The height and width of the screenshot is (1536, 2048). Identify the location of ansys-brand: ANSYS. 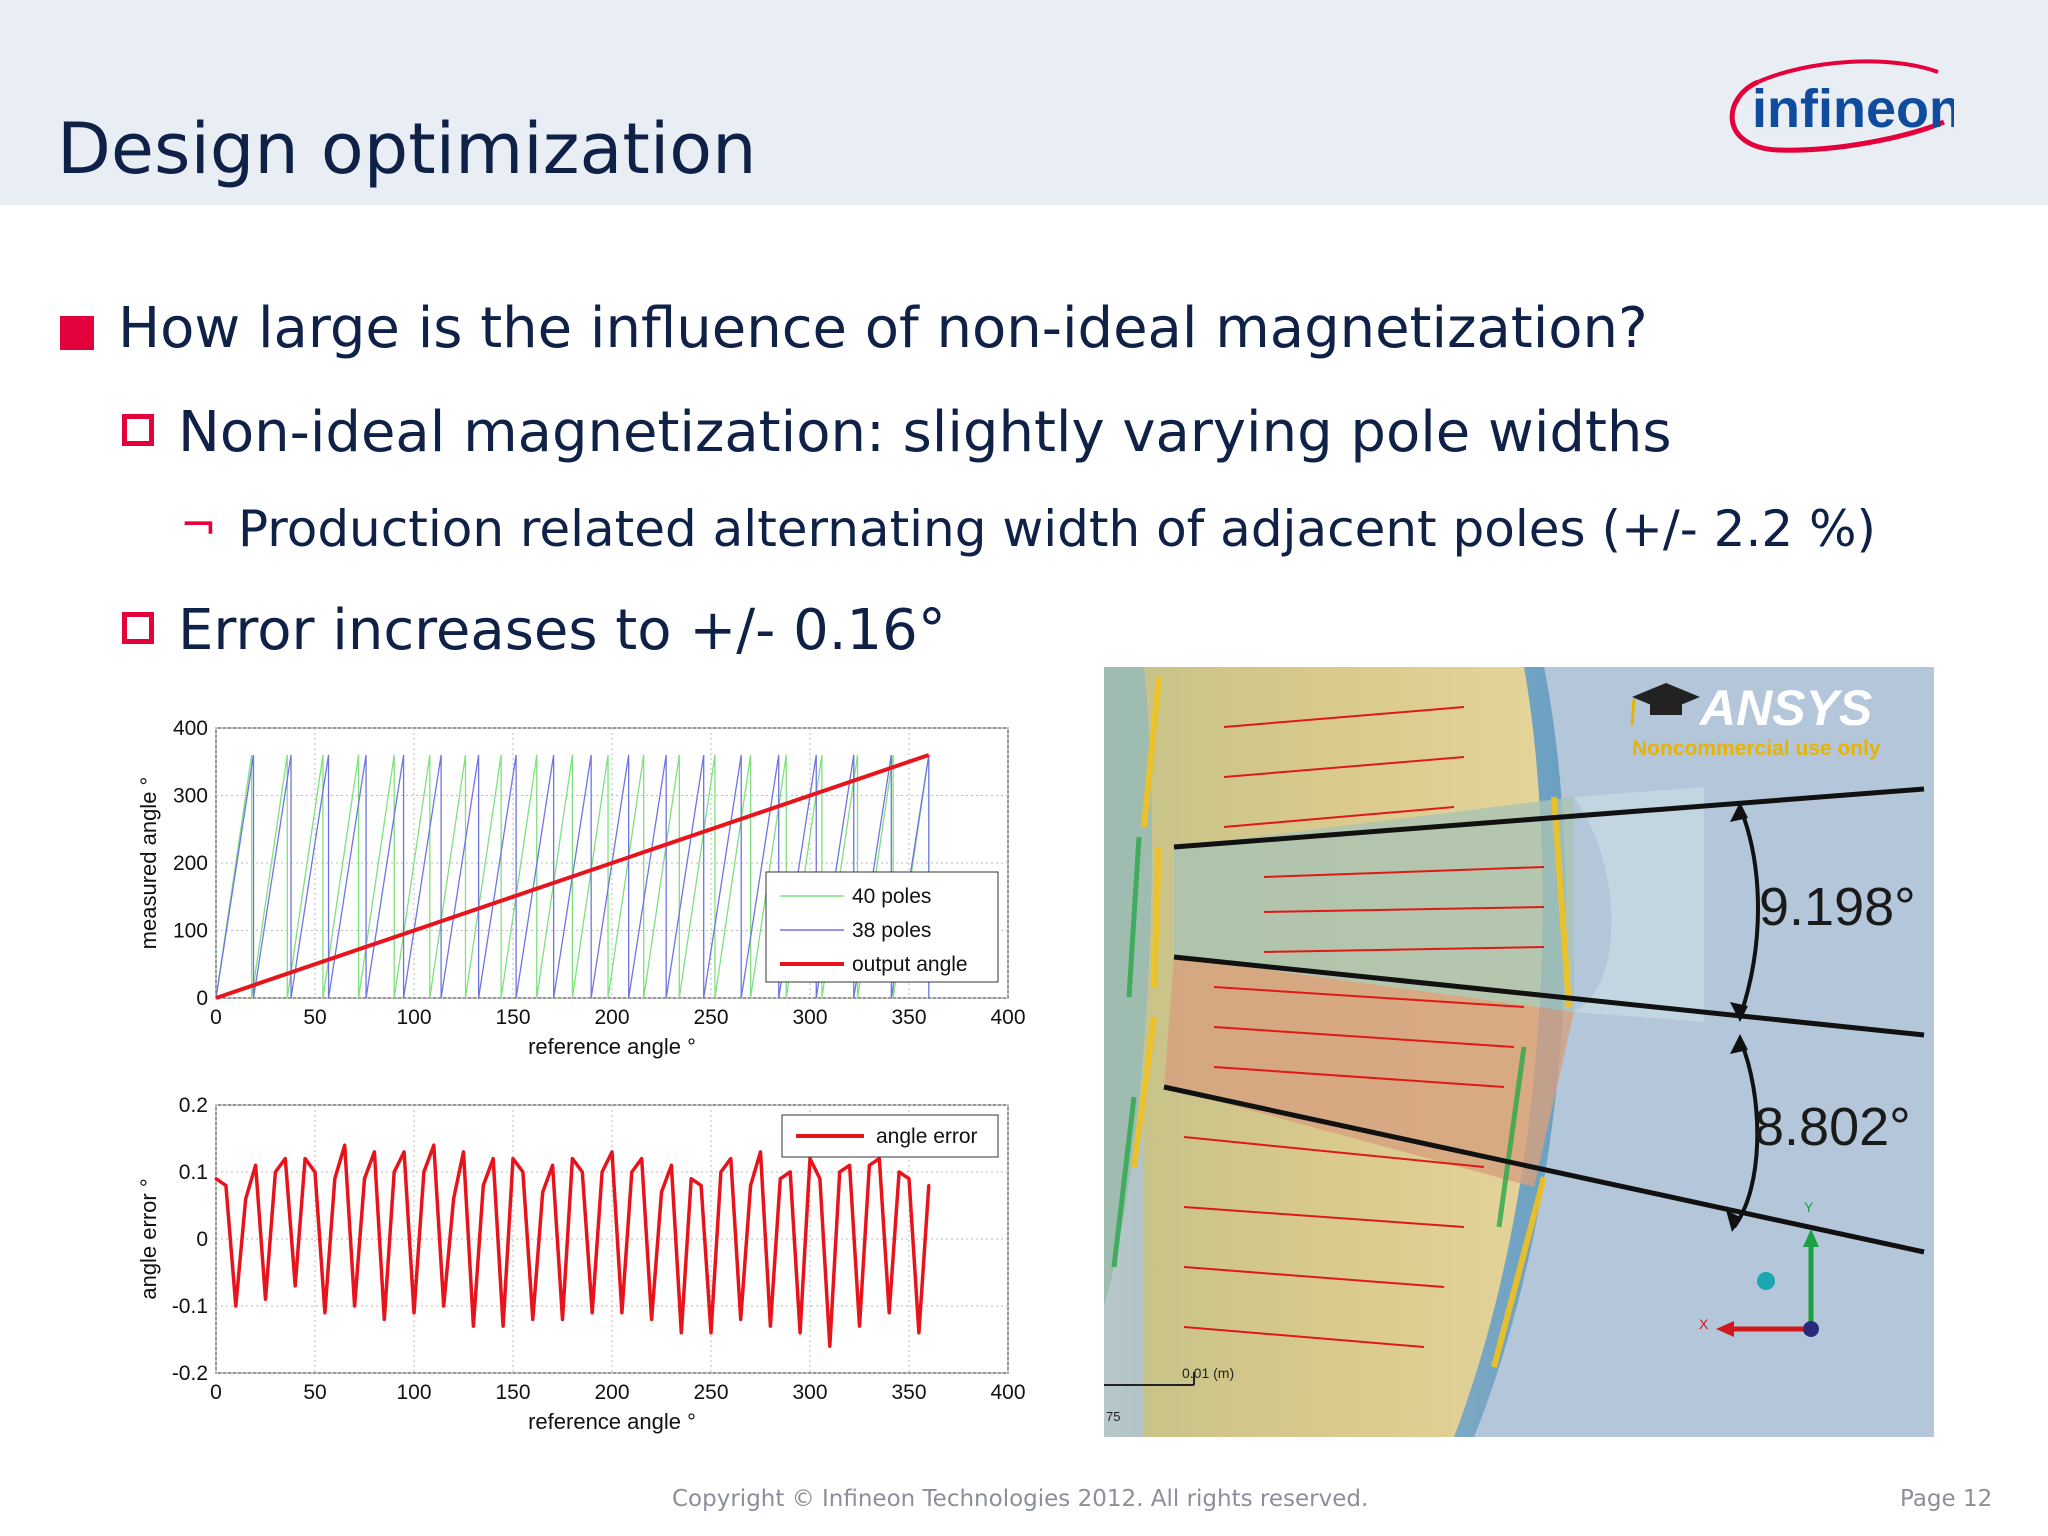
(1785, 708).